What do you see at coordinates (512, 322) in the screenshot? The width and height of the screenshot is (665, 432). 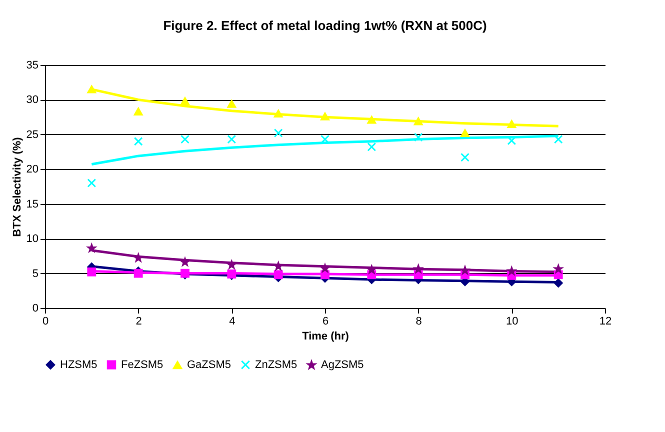 I see `x-tick-label: 10` at bounding box center [512, 322].